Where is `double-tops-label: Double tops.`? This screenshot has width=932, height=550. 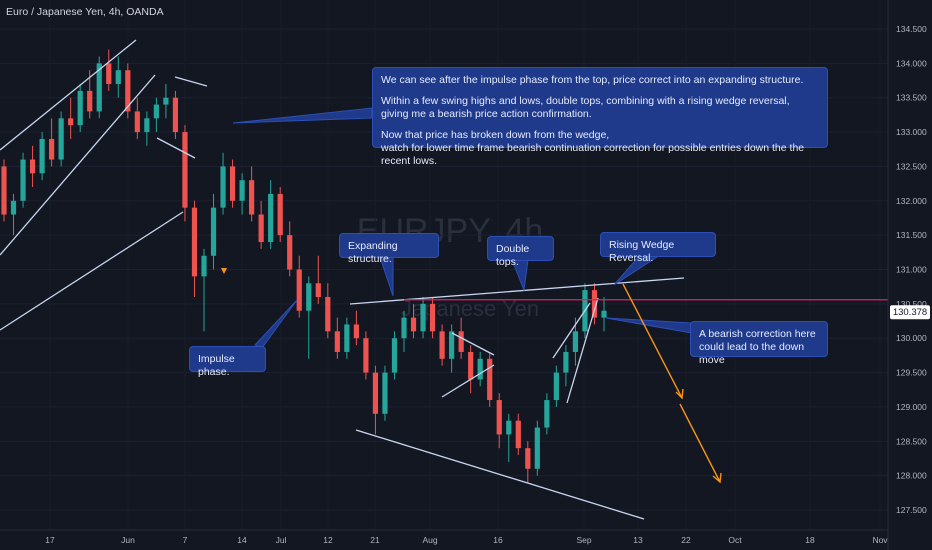 double-tops-label: Double tops. is located at coordinates (513, 255).